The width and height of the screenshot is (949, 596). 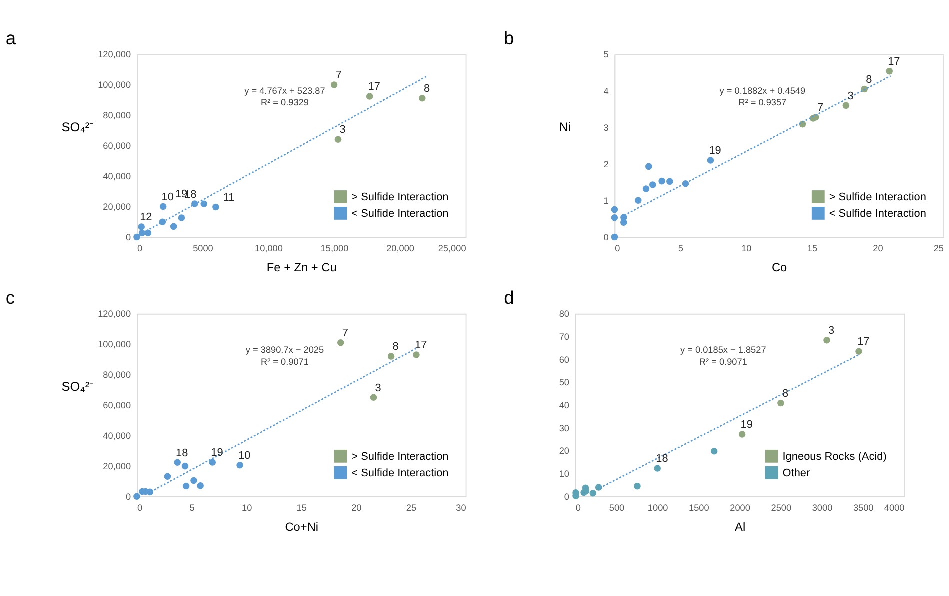 What do you see at coordinates (781, 507) in the screenshot?
I see `x-tick-label: 2500` at bounding box center [781, 507].